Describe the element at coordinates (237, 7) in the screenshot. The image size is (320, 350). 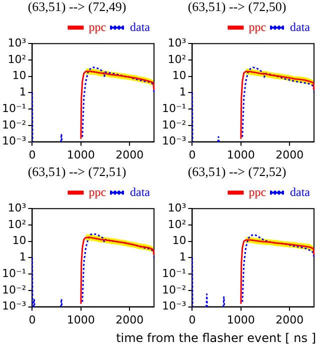
I see `chart-title: (63,51) --> (72,50)` at that location.